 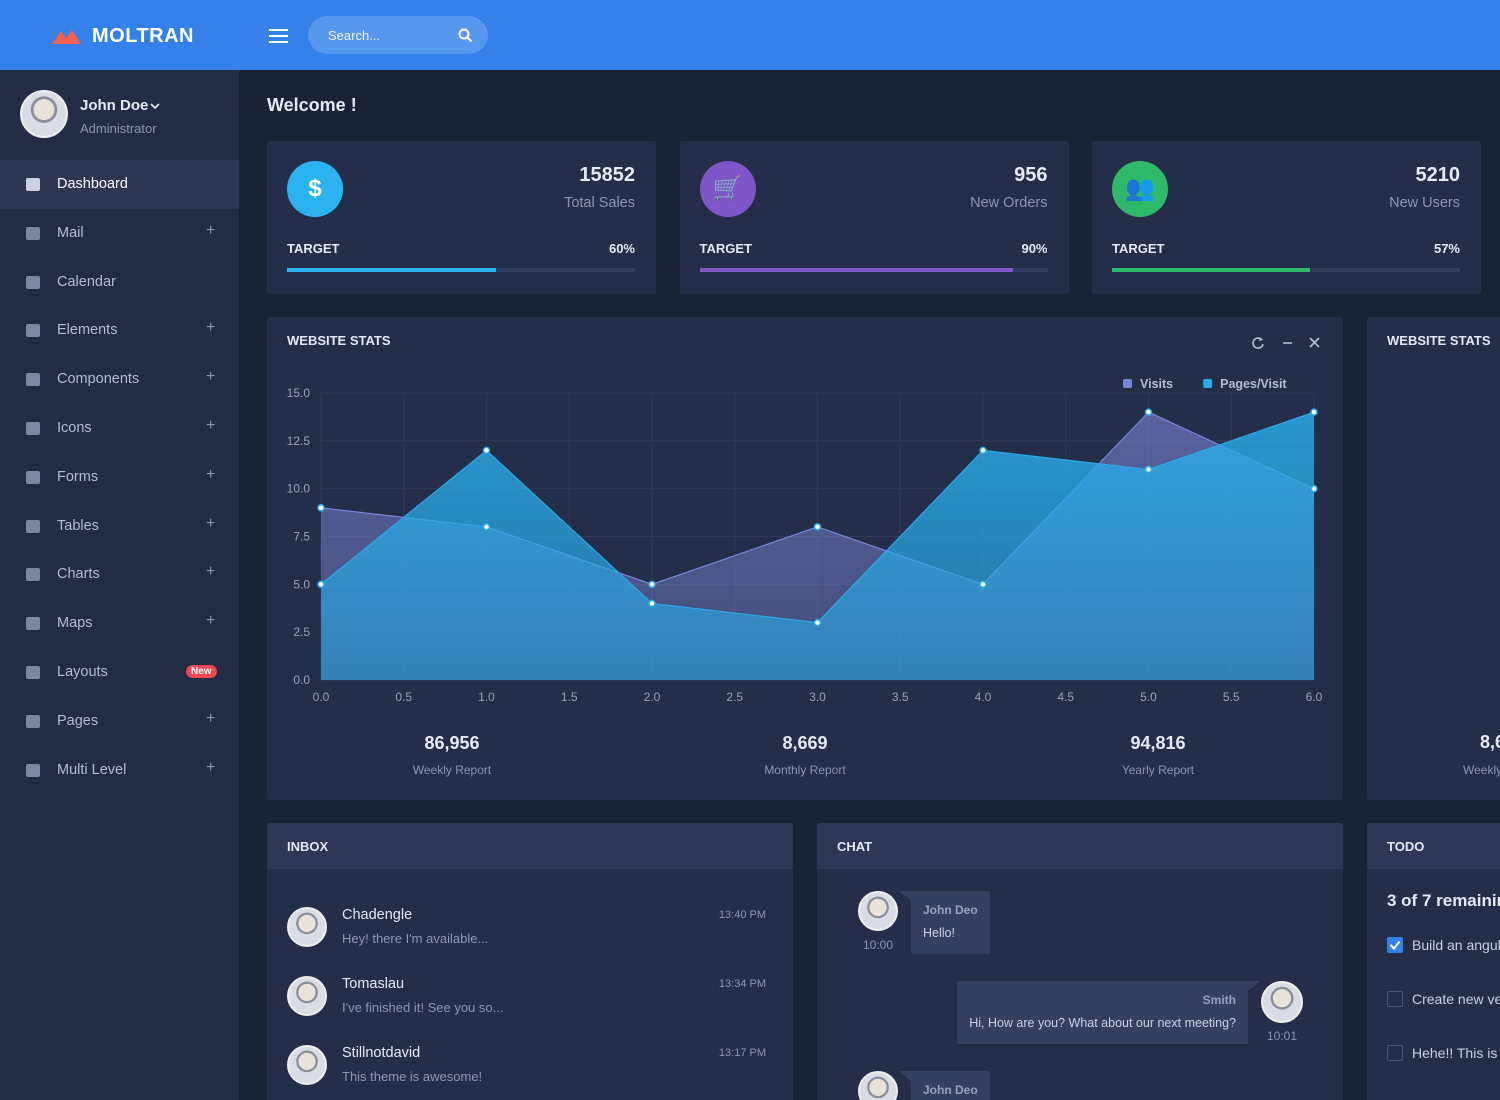 What do you see at coordinates (1439, 340) in the screenshot?
I see `side-card-title: WEBSITE STATS` at bounding box center [1439, 340].